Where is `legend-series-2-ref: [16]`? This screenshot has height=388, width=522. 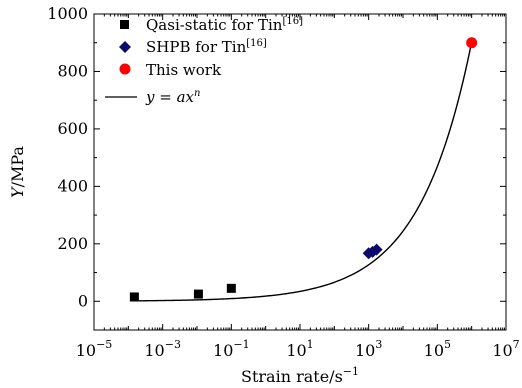
legend-series-2-ref: [16] is located at coordinates (256, 43).